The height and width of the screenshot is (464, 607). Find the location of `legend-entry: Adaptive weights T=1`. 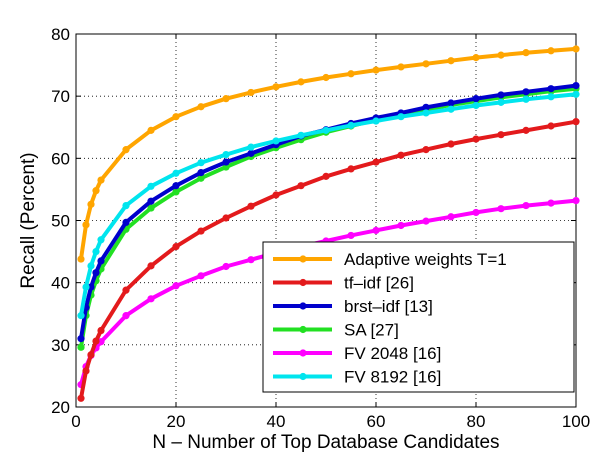

legend-entry: Adaptive weights T=1 is located at coordinates (390, 259).